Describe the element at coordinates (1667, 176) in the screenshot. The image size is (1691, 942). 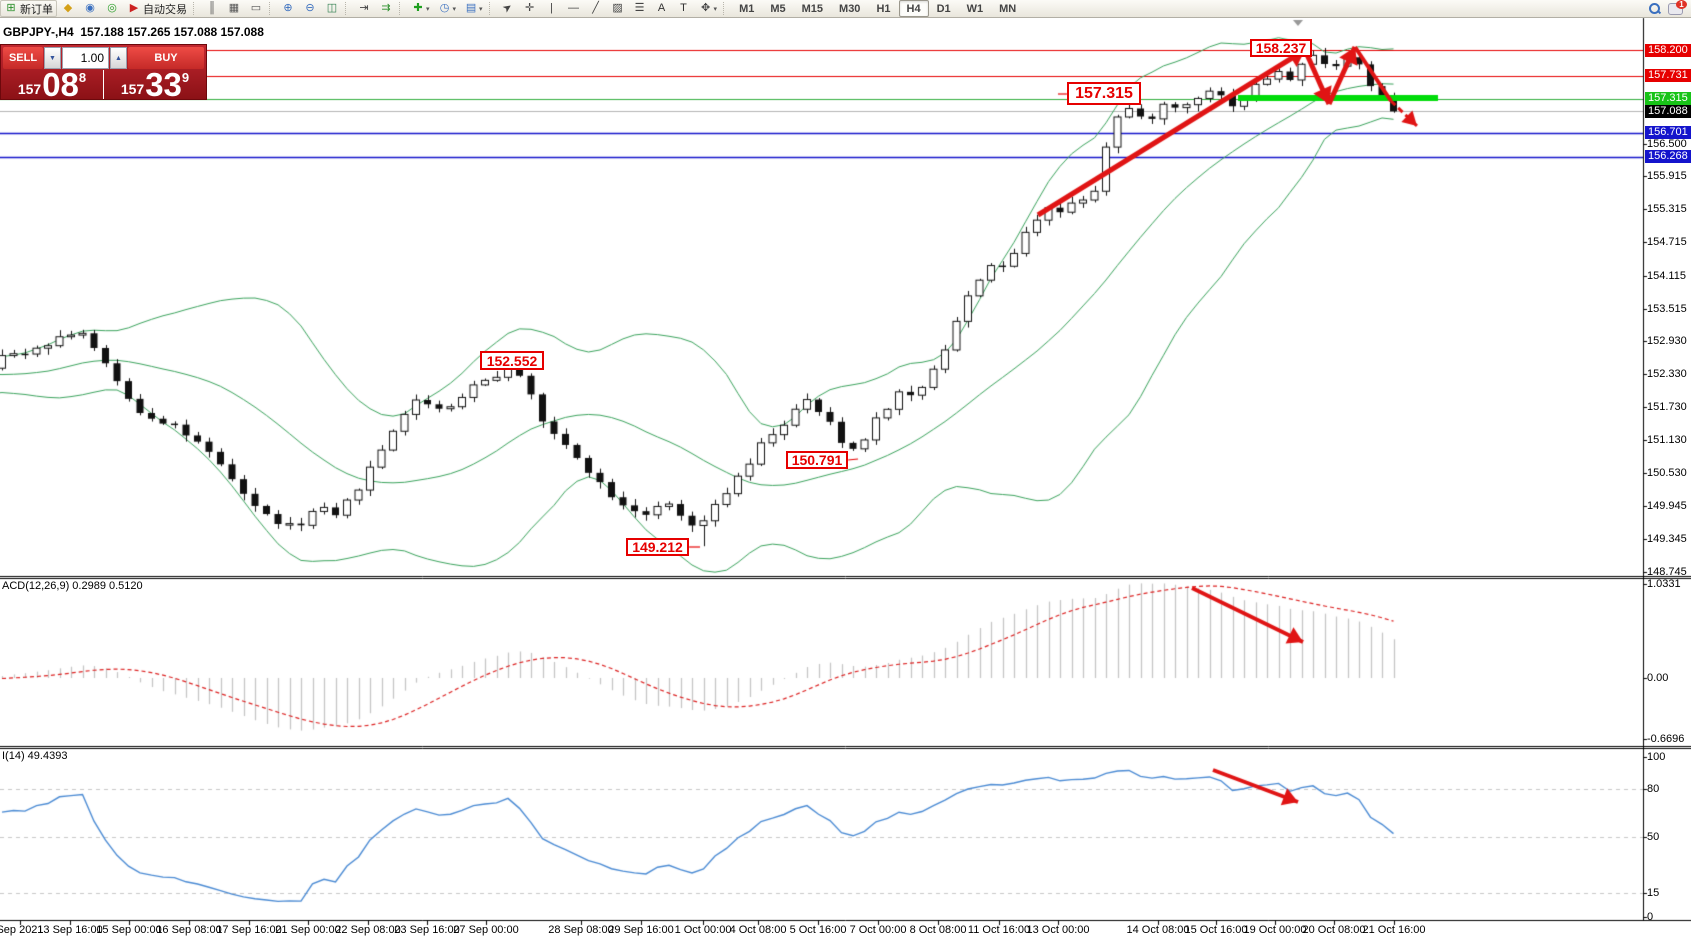
I see `price-axis-tick: 155.915` at that location.